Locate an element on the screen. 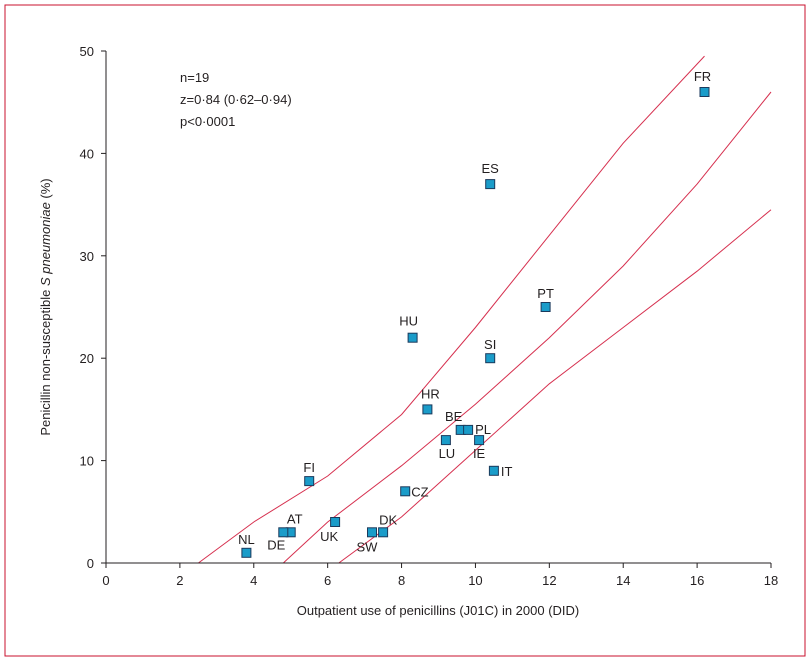  point-label-it: IT is located at coordinates (507, 471).